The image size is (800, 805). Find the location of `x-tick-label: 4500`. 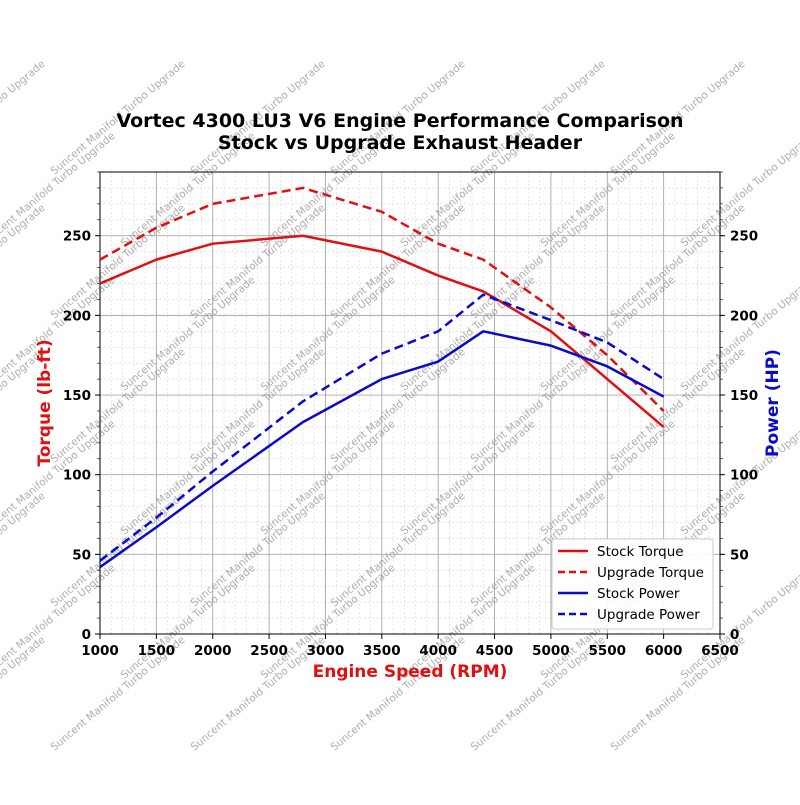

x-tick-label: 4500 is located at coordinates (495, 651).